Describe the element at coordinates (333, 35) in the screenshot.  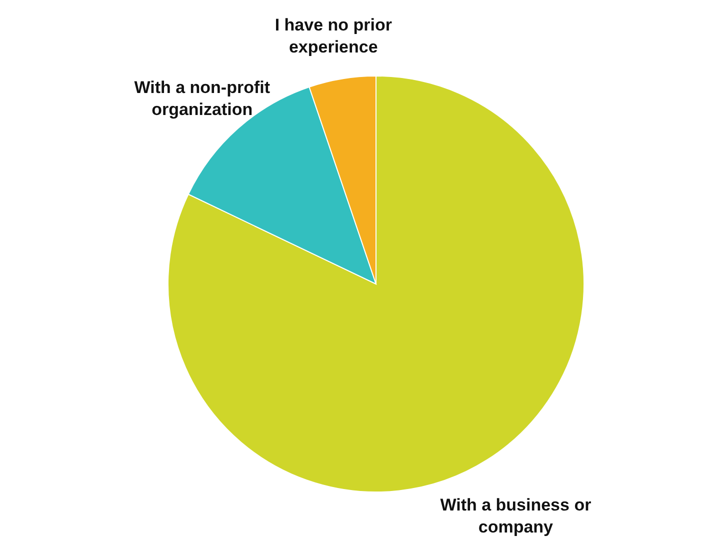
I see `slice-label: I have no prior experience` at that location.